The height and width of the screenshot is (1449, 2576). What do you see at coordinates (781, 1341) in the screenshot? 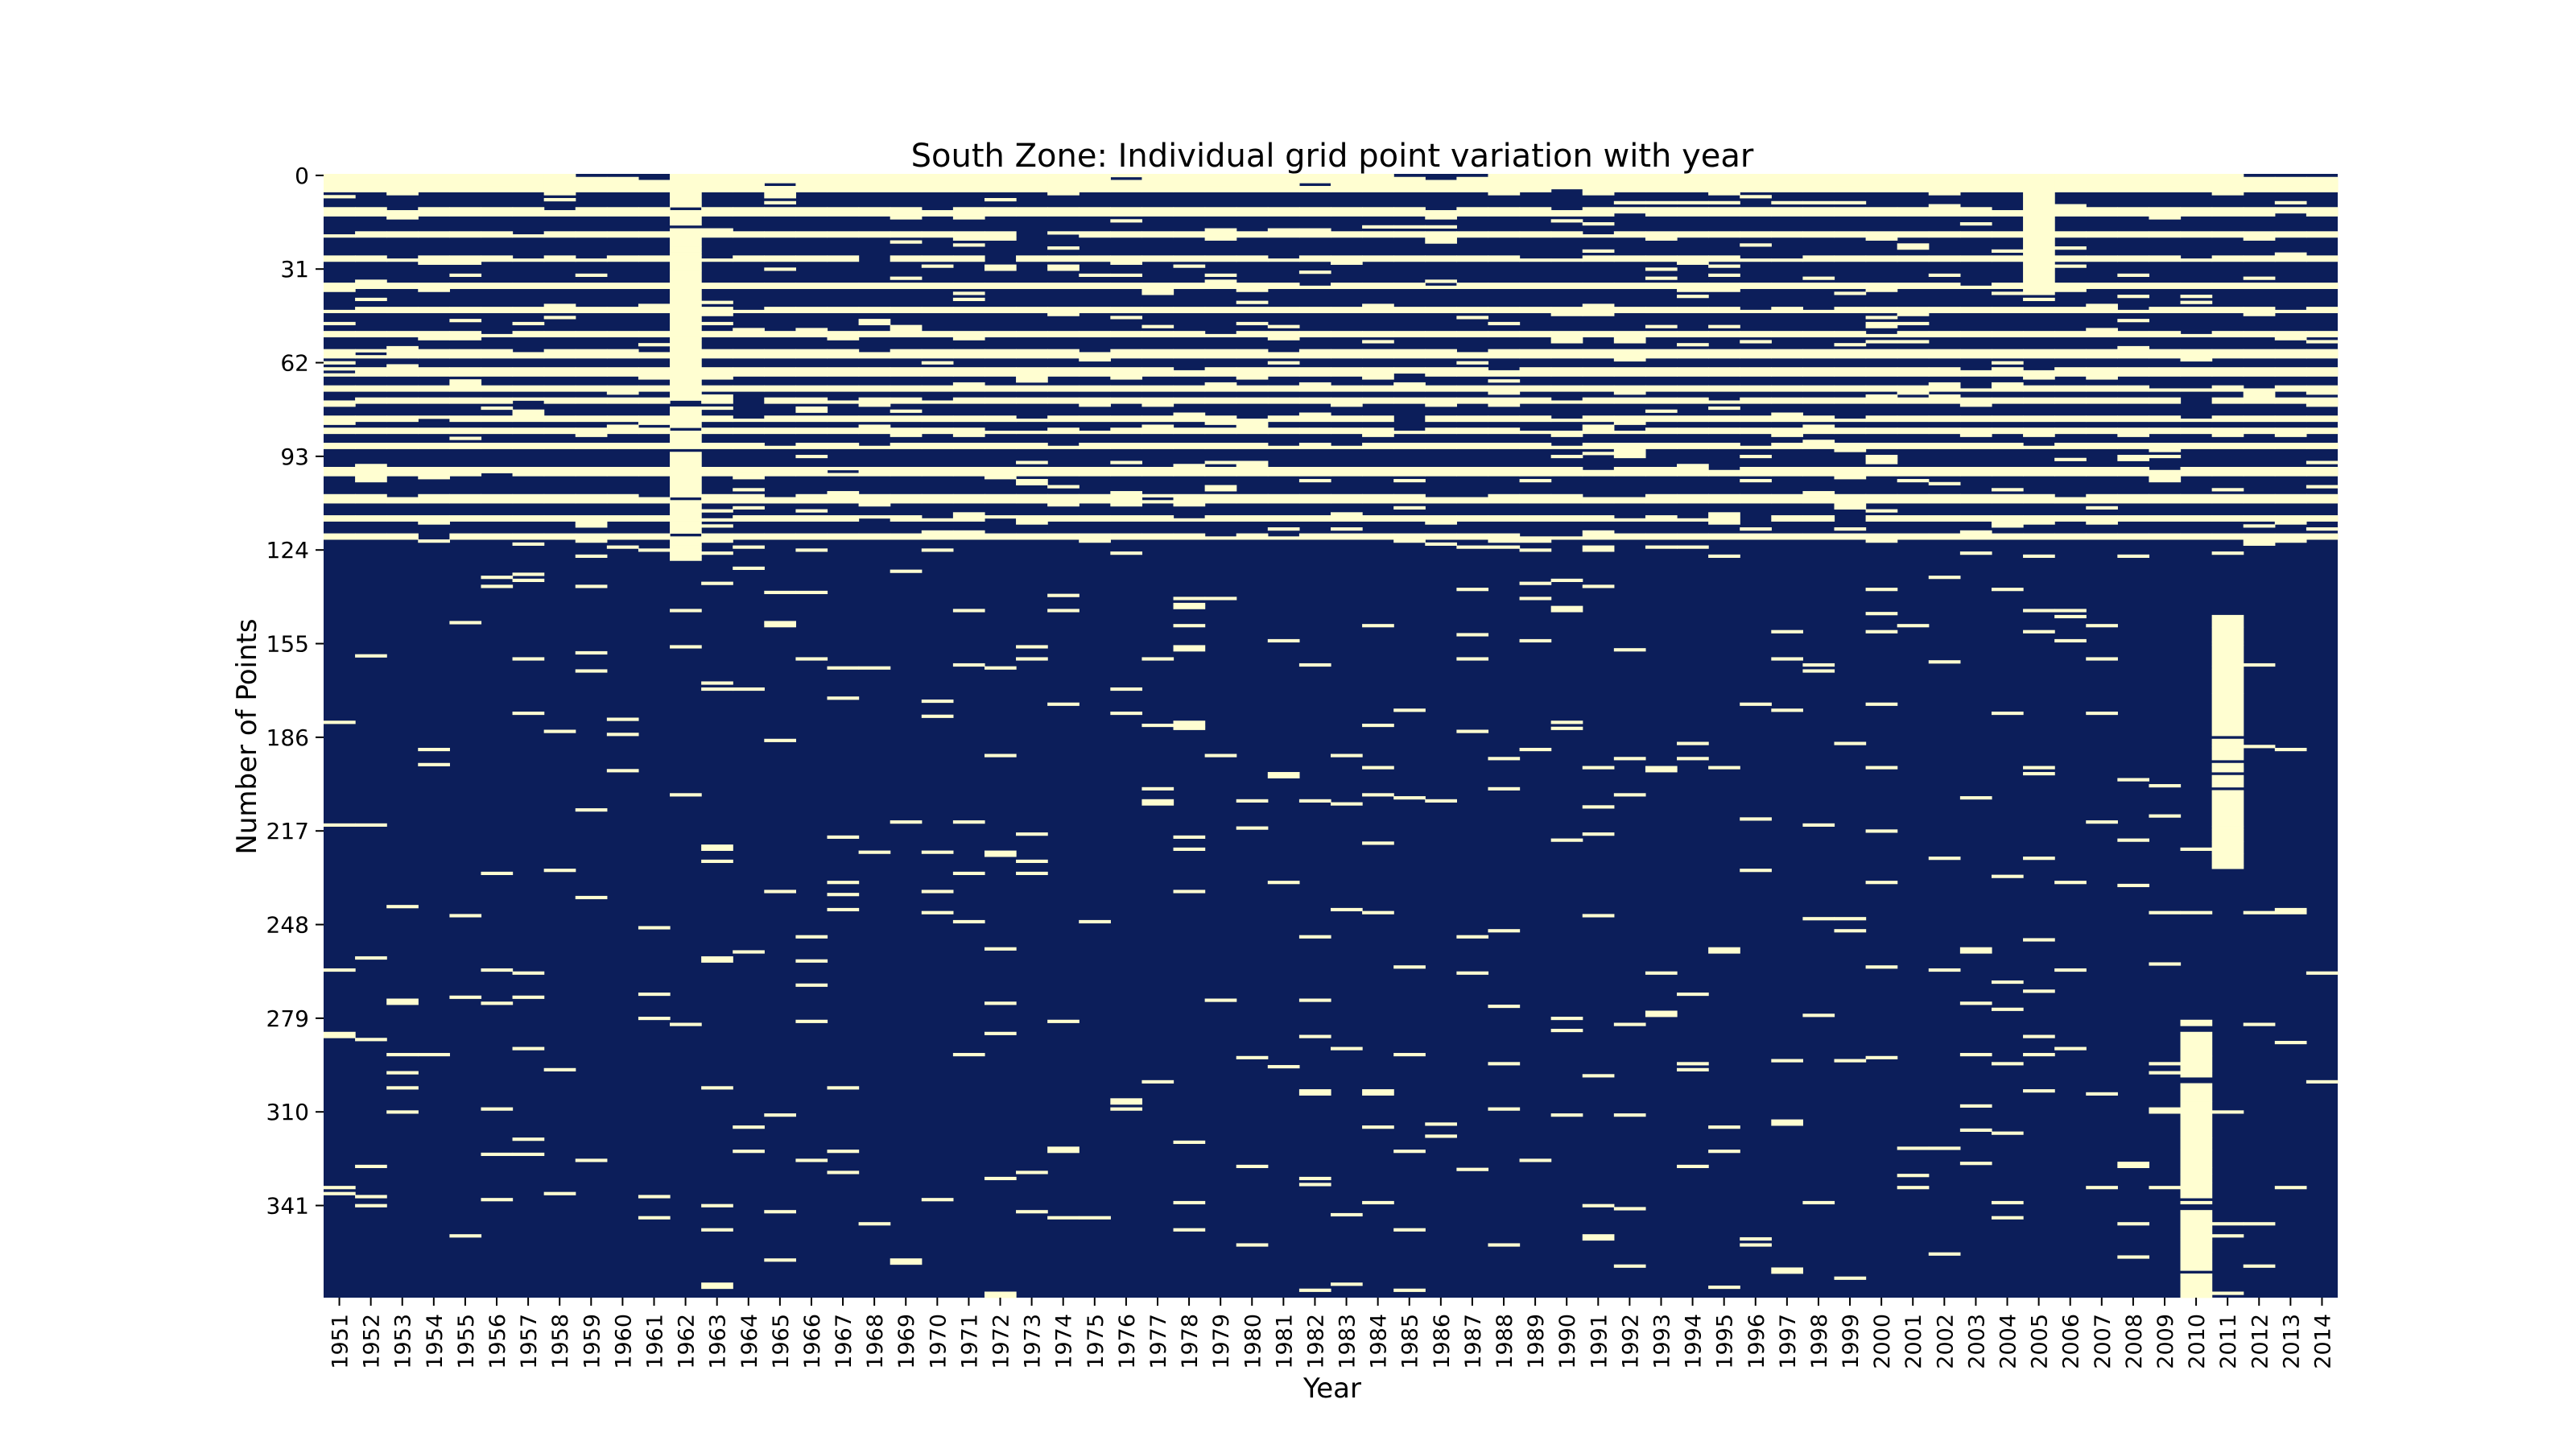
I see `x-tick-label: 1965` at bounding box center [781, 1341].